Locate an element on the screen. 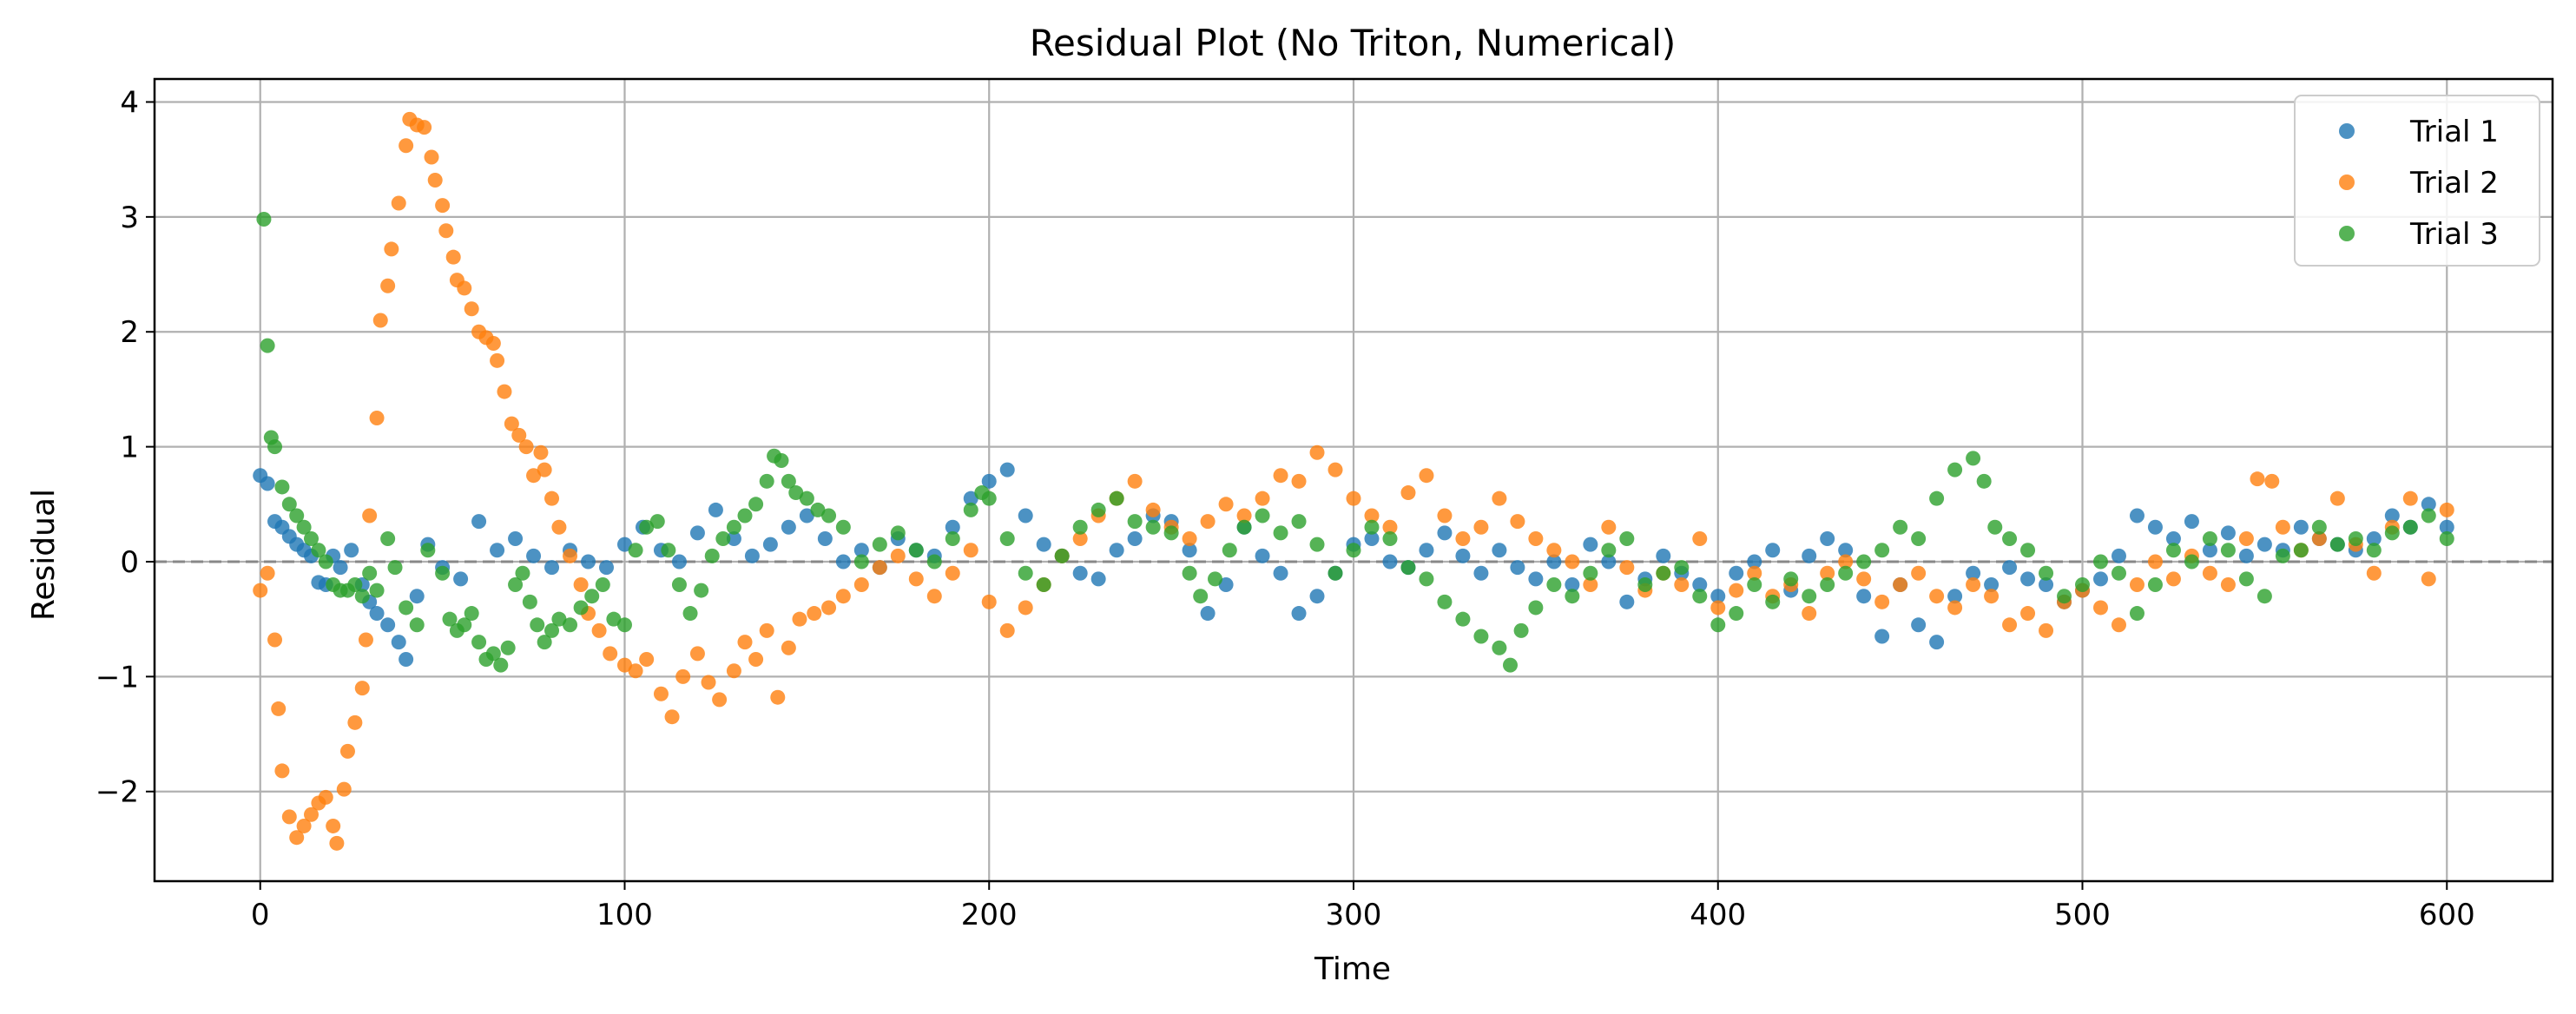 The height and width of the screenshot is (1014, 2576). legend-label-trial-2: Trial 2 is located at coordinates (2454, 183).